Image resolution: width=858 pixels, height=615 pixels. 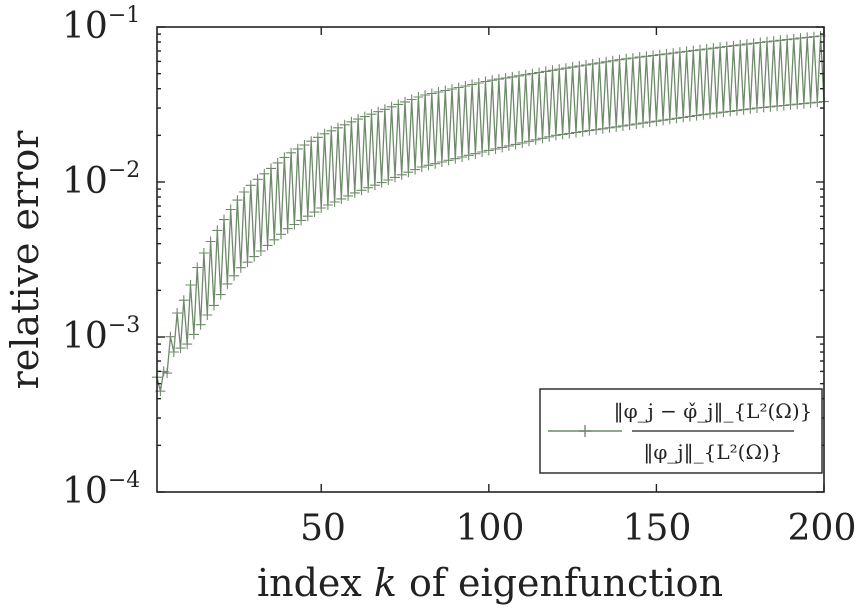 I want to click on legend-numerator: ‖φ_j − φ̌_j‖_{L²(Ω)}, so click(x=713, y=411).